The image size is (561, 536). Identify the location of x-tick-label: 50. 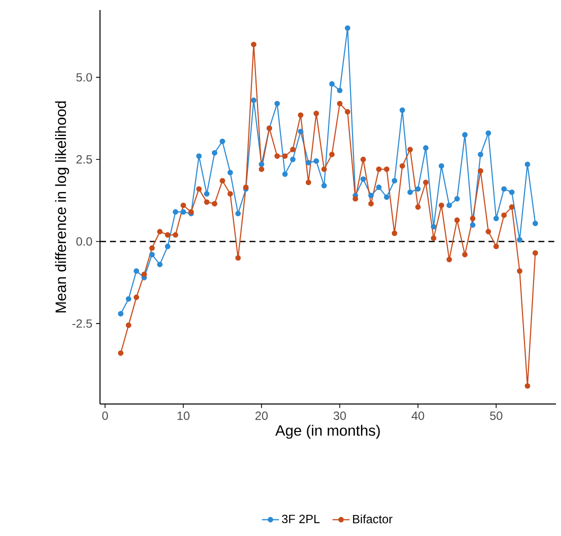
(496, 416).